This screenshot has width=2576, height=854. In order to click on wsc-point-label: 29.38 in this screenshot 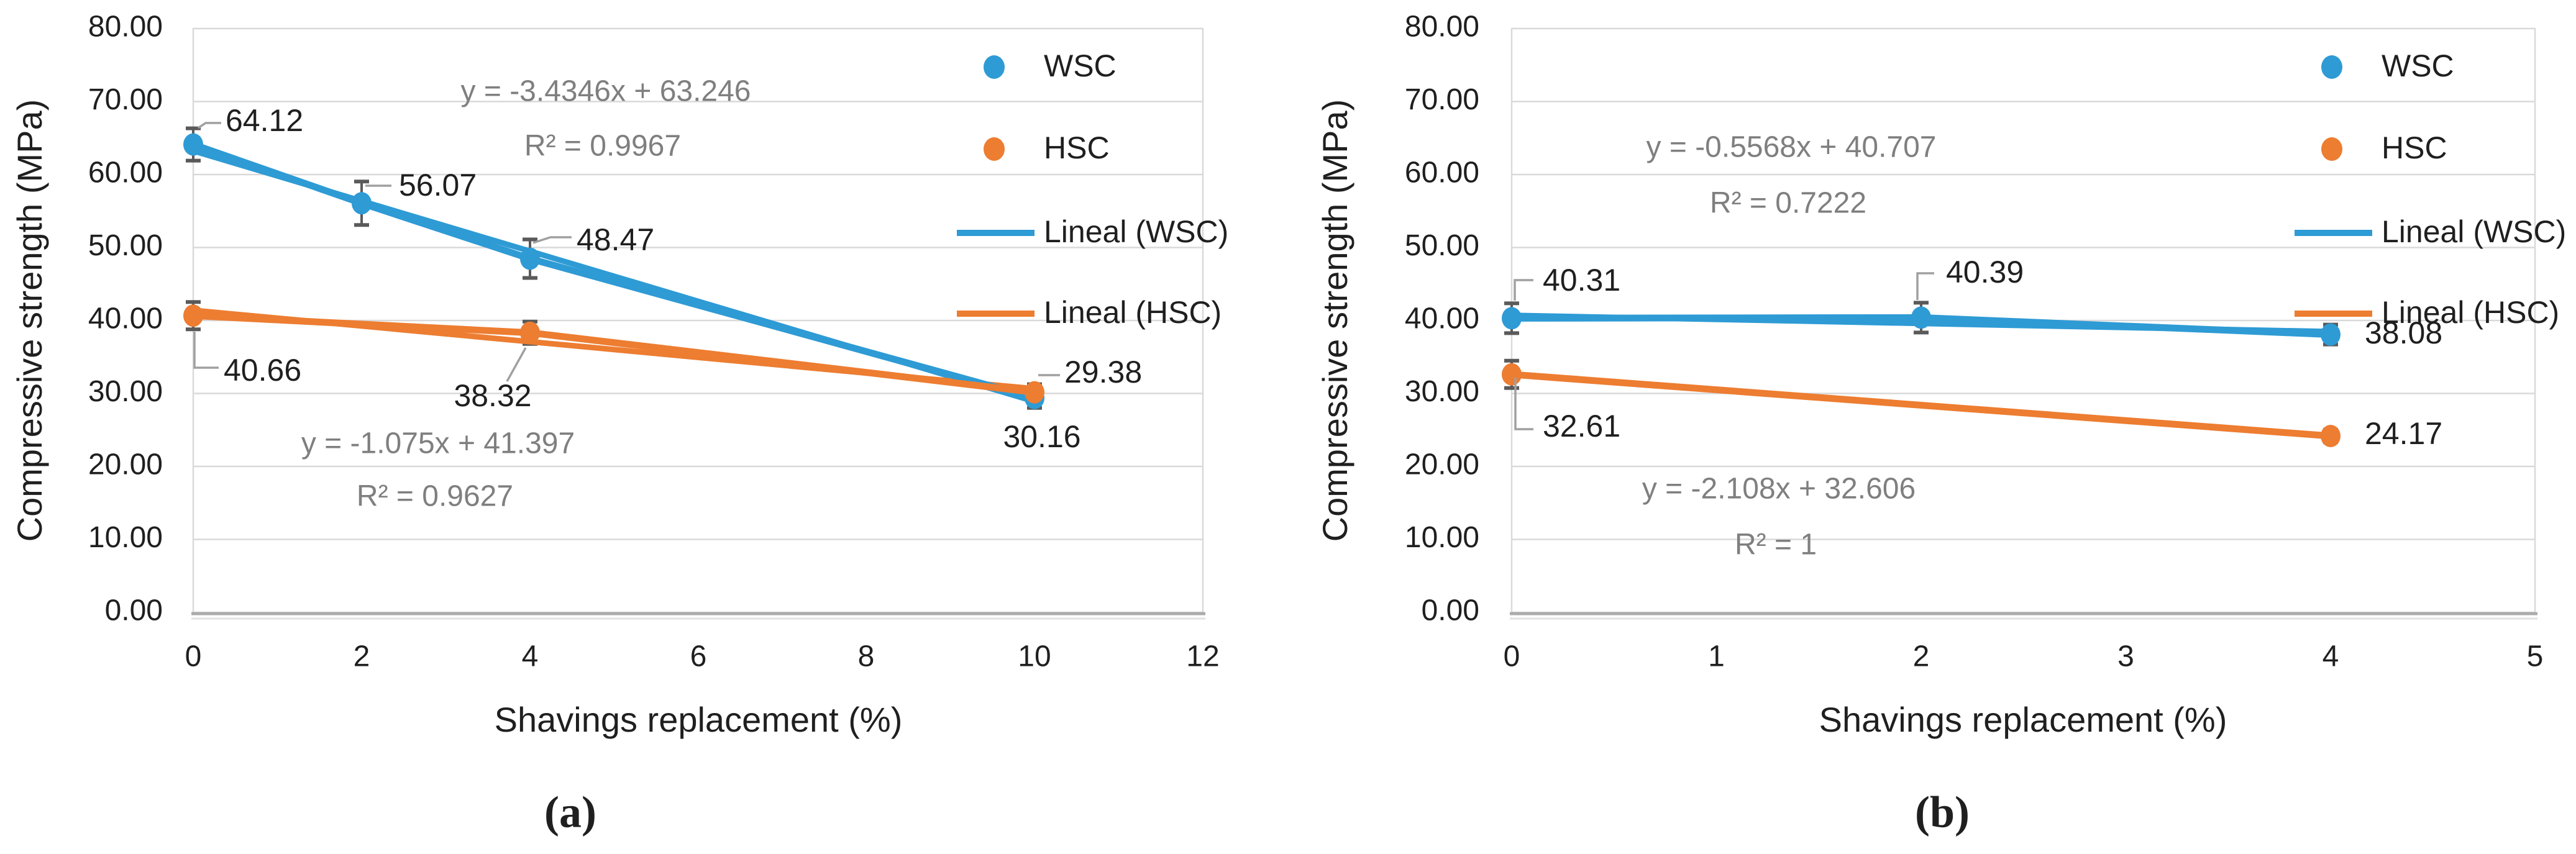, I will do `click(1103, 372)`.